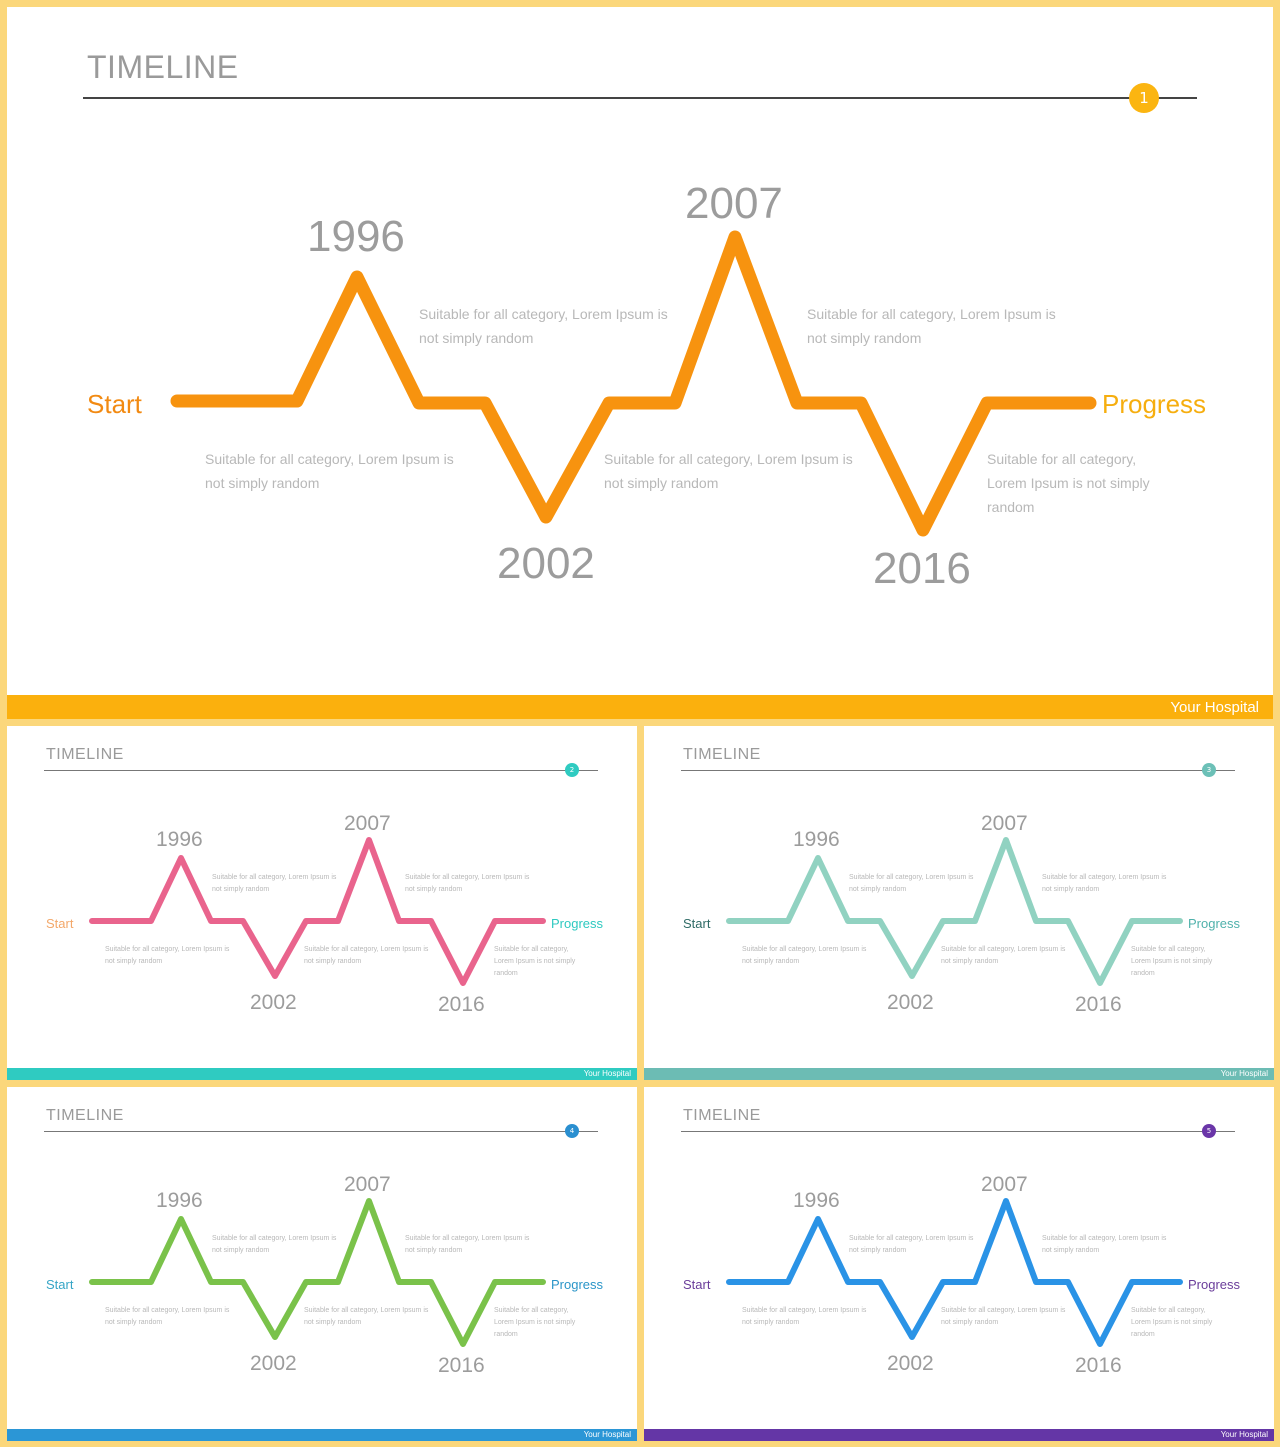 Image resolution: width=1280 pixels, height=1447 pixels. What do you see at coordinates (1209, 1131) in the screenshot?
I see `slide-number-badge: 5` at bounding box center [1209, 1131].